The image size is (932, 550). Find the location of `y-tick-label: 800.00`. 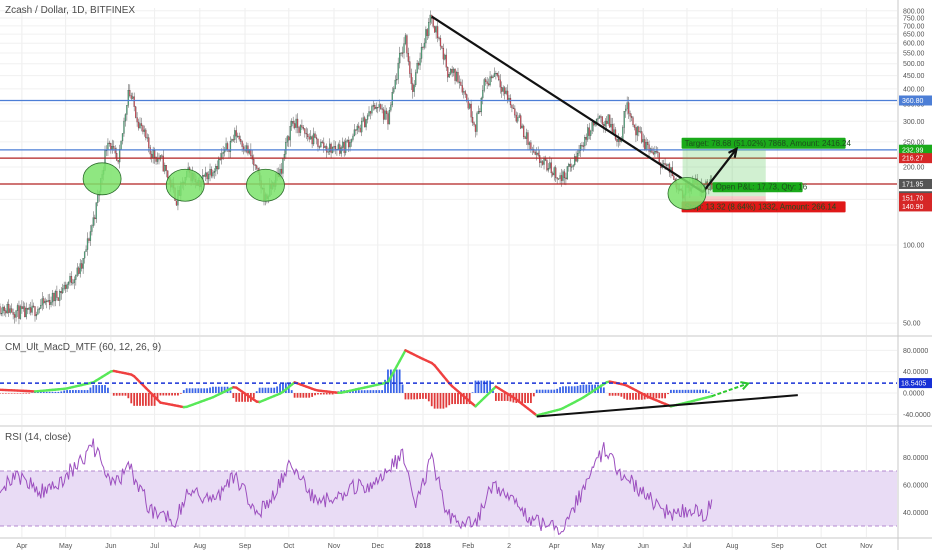

y-tick-label: 800.00 is located at coordinates (914, 11).